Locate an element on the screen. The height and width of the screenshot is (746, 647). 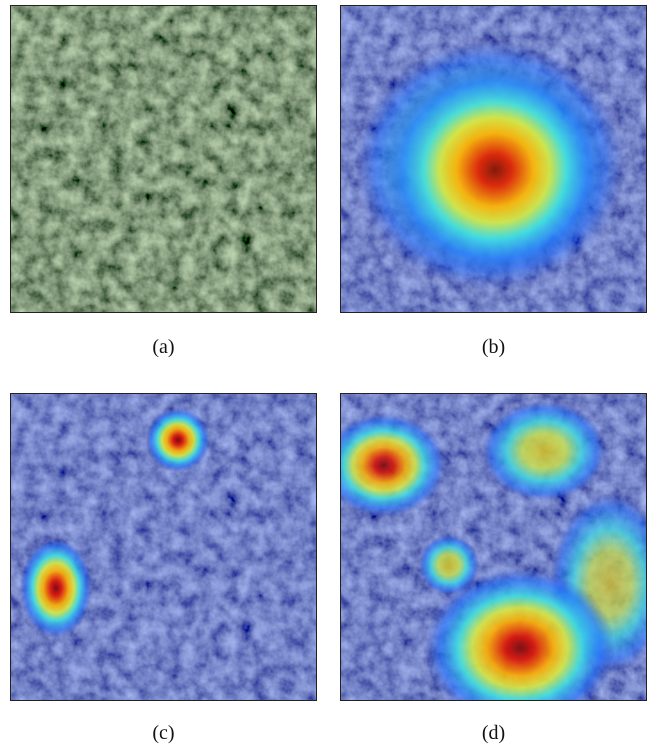
caption: (c) is located at coordinates (163, 733).